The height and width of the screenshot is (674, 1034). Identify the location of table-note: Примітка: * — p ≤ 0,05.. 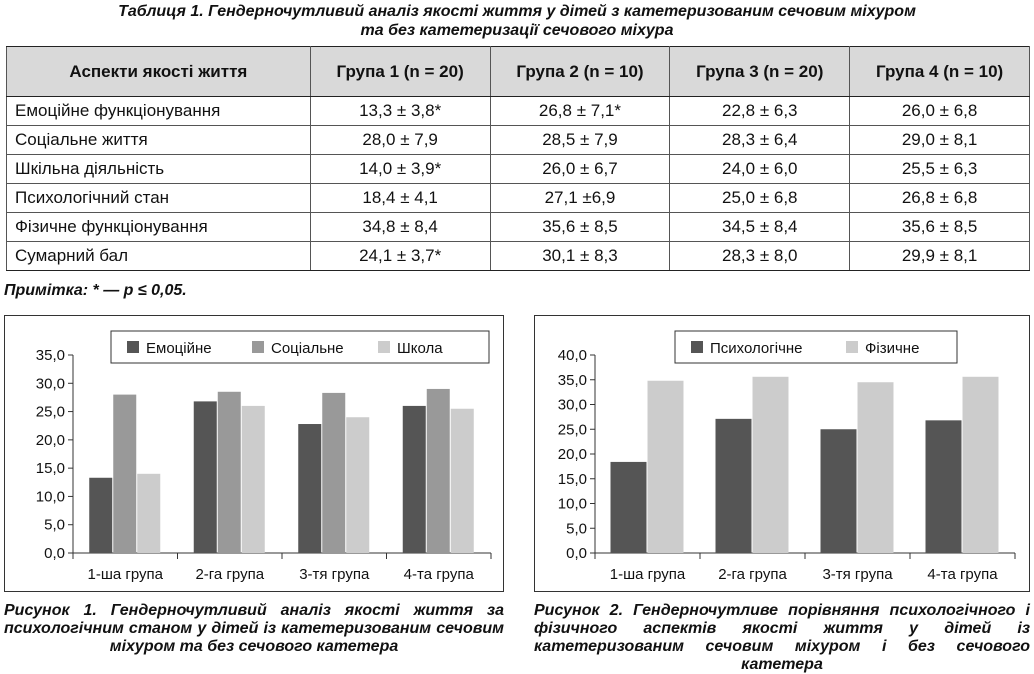
(95, 290).